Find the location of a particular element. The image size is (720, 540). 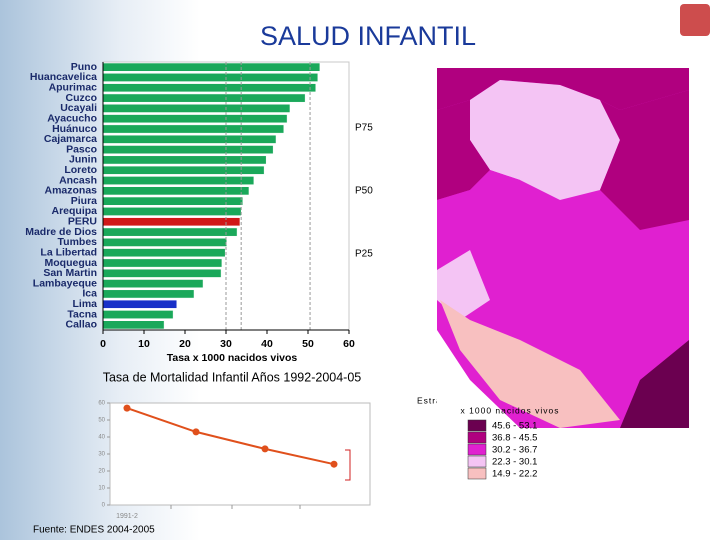

plot-area is located at coordinates (240, 454).